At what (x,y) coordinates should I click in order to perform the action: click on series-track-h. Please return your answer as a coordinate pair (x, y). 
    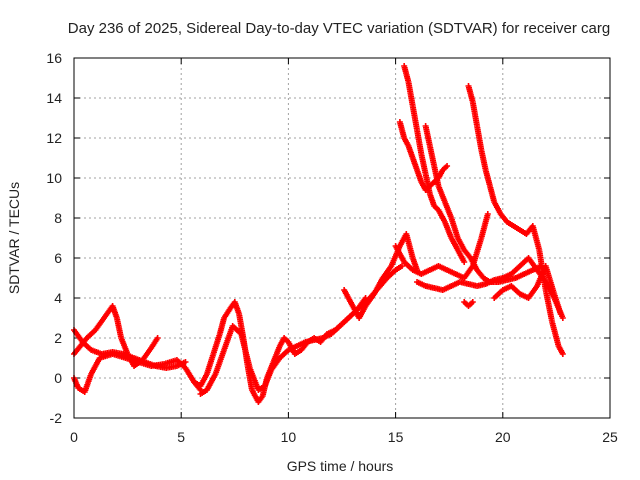
    Looking at the image, I should click on (423, 156).